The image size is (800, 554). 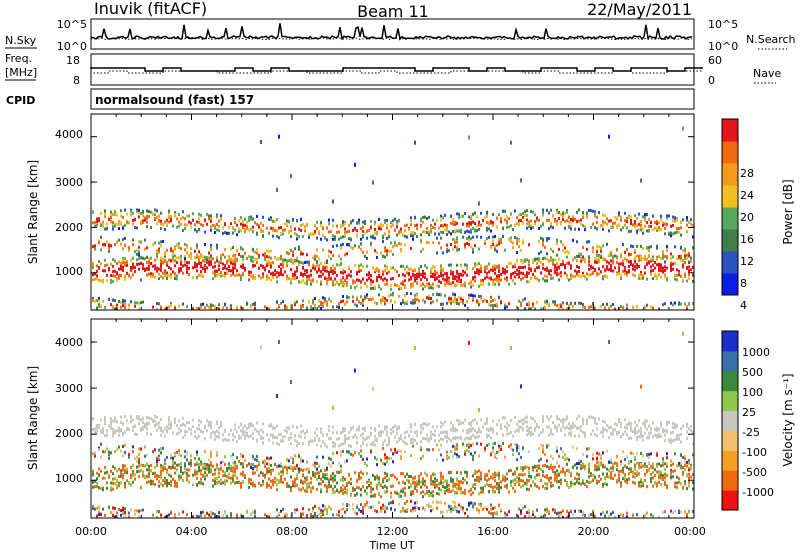 What do you see at coordinates (21, 72) in the screenshot?
I see `freq-label-line2: [MHz]` at bounding box center [21, 72].